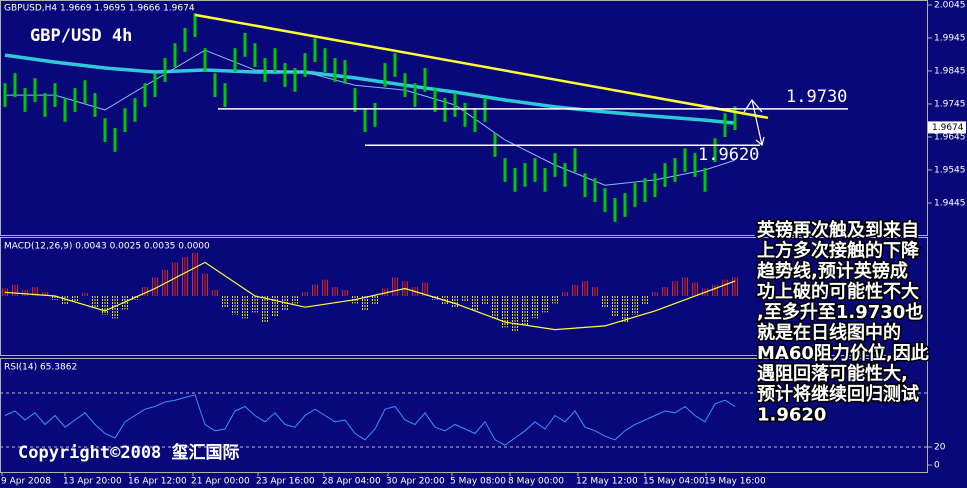 Image resolution: width=967 pixels, height=488 pixels. Describe the element at coordinates (81, 36) in the screenshot. I see `chart-title: GBP/USD 4h` at that location.